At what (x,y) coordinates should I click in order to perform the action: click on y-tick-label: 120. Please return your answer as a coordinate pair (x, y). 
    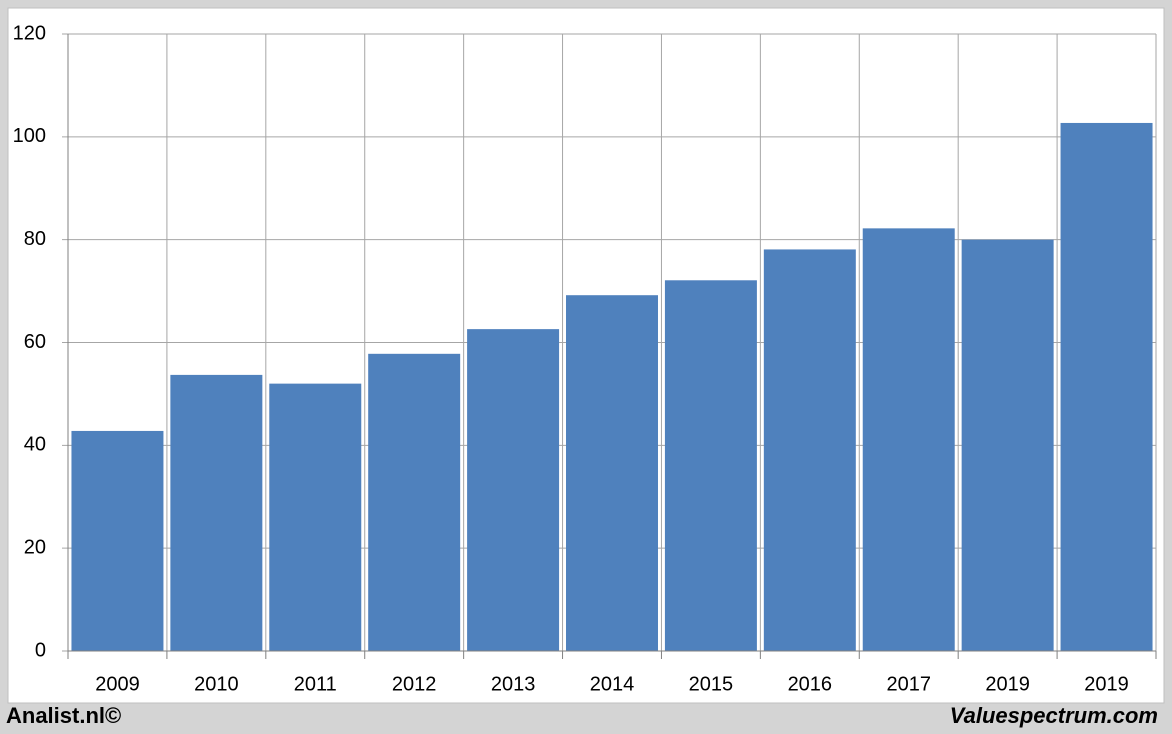
    Looking at the image, I should click on (29, 33).